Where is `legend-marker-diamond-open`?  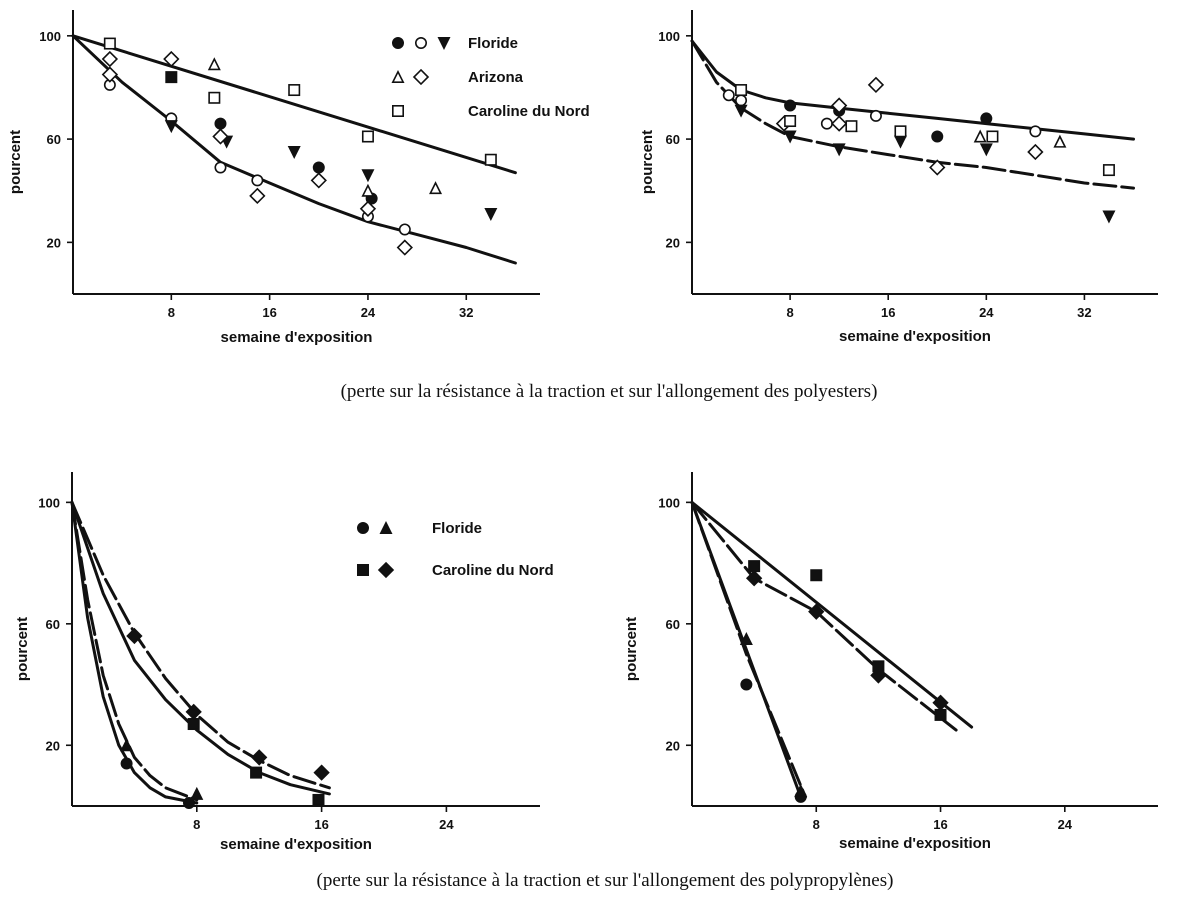 legend-marker-diamond-open is located at coordinates (421, 77).